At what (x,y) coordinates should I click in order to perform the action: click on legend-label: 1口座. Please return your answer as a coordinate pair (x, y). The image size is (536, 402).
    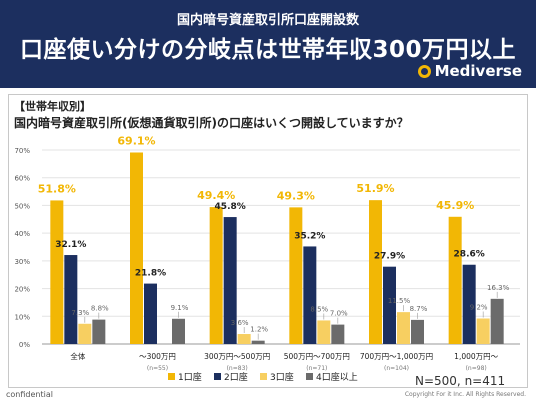
    Looking at the image, I should click on (190, 377).